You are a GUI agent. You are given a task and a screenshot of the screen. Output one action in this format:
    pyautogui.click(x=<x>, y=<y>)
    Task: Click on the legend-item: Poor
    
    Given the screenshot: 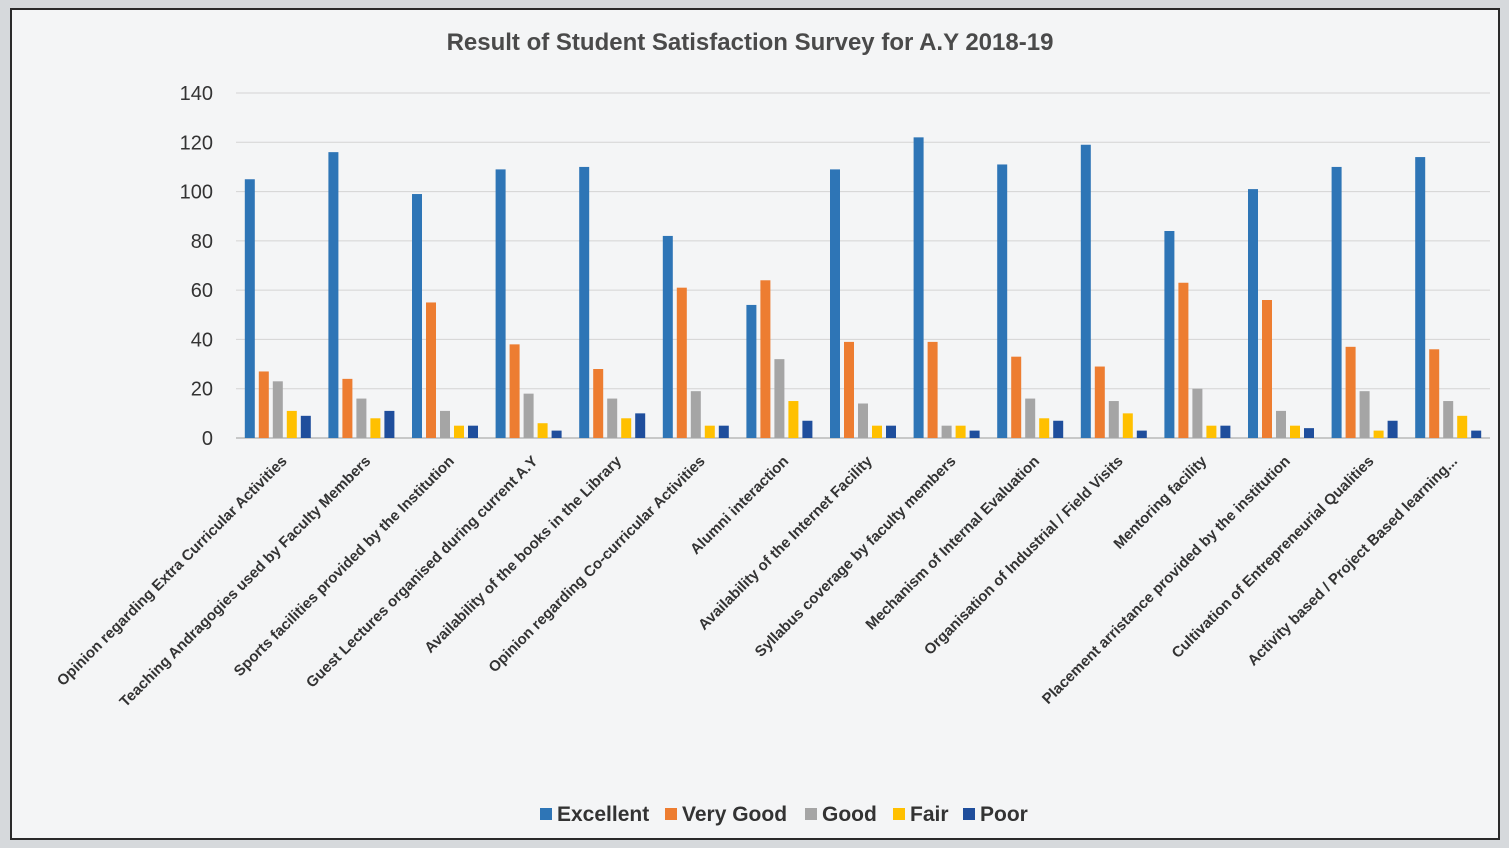 What is the action you would take?
    pyautogui.click(x=995, y=814)
    